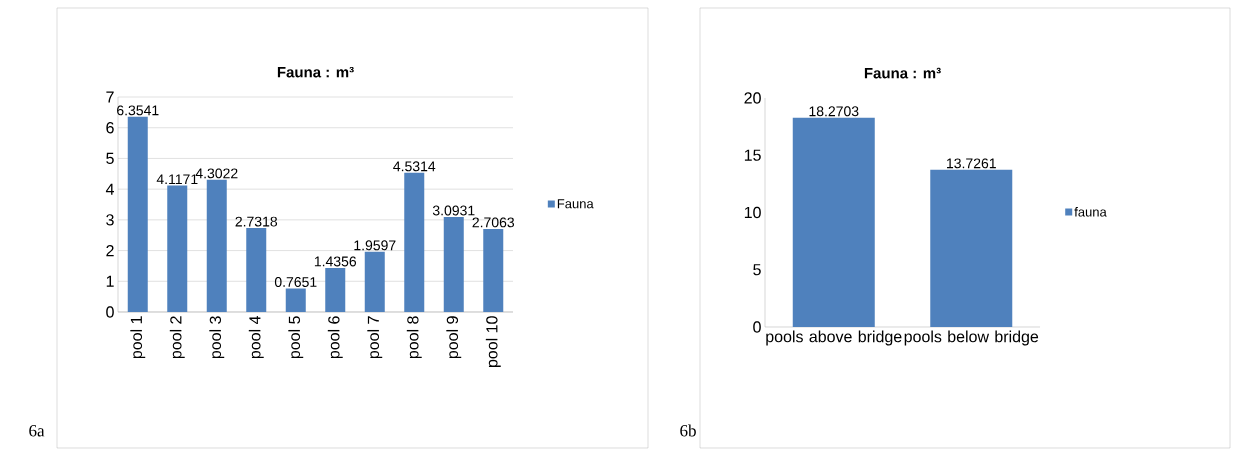 The height and width of the screenshot is (452, 1238). What do you see at coordinates (109, 189) in the screenshot?
I see `y-tick-label: 4` at bounding box center [109, 189].